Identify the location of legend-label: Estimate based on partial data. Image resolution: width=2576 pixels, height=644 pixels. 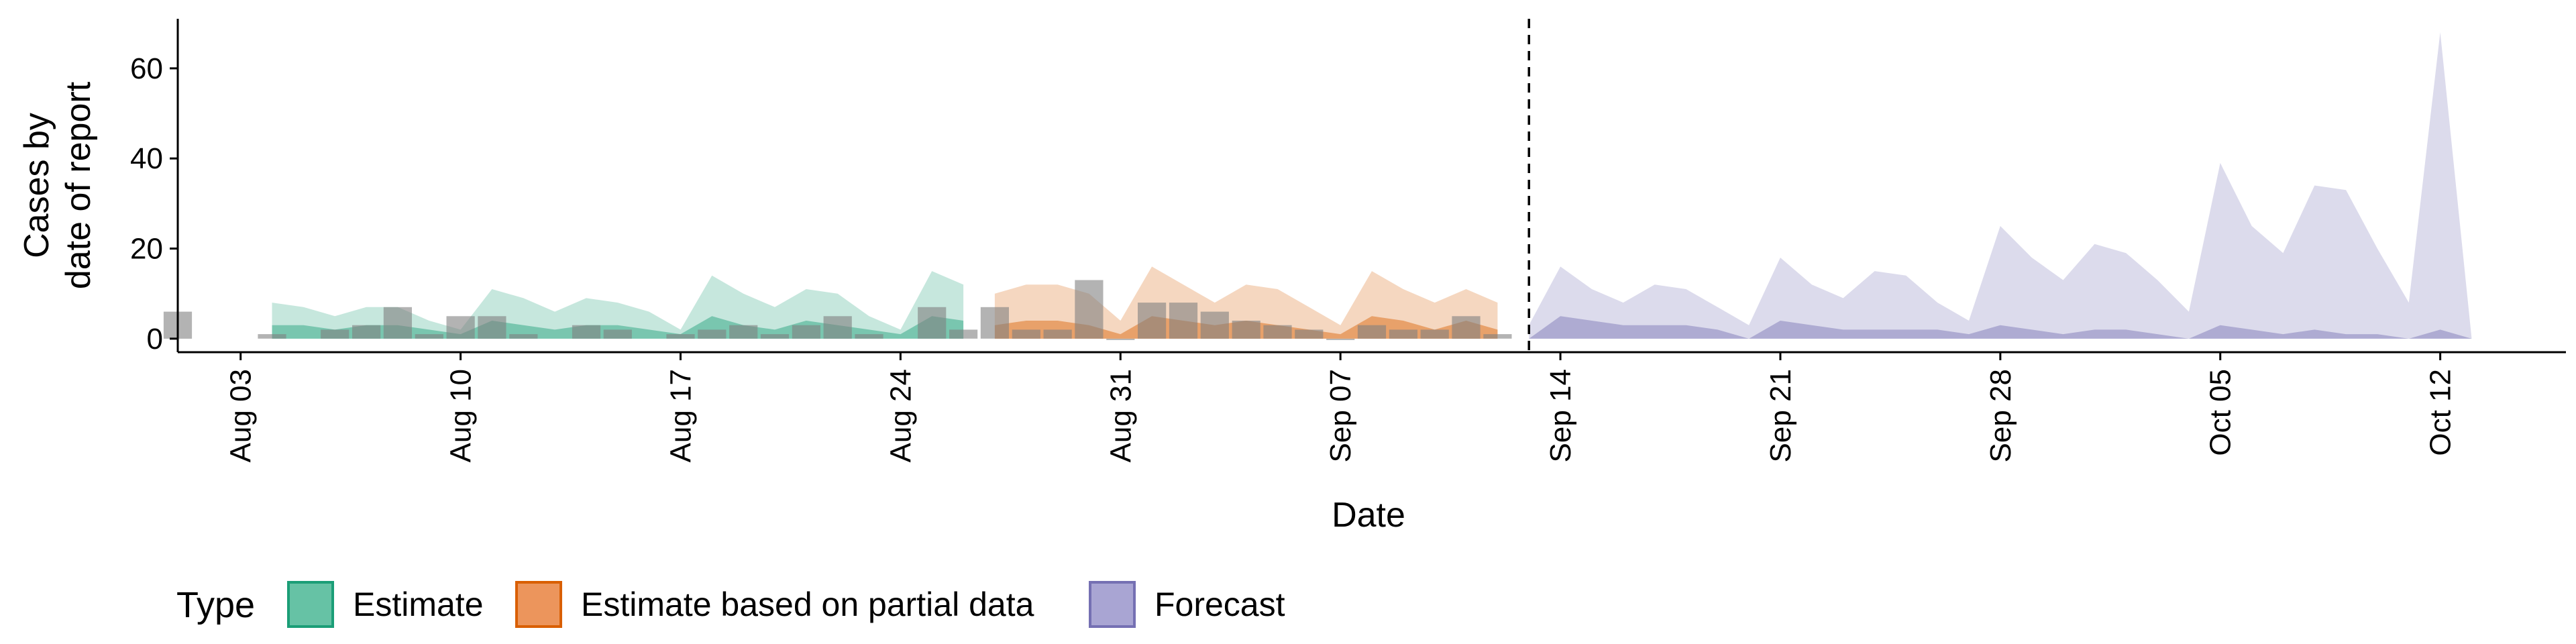
(807, 604).